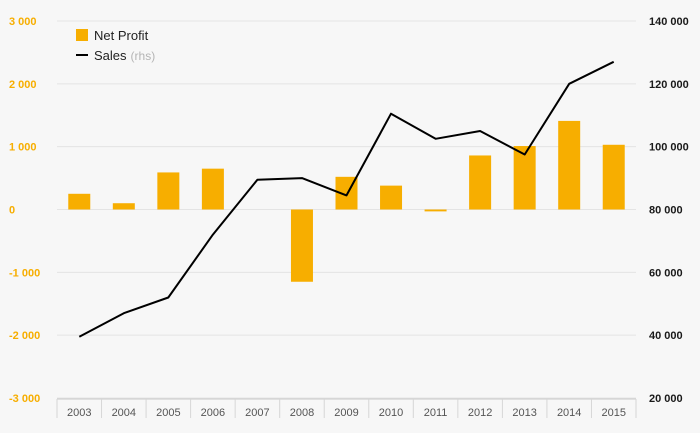 Image resolution: width=700 pixels, height=433 pixels. I want to click on legend-swatch-net-profit, so click(82, 35).